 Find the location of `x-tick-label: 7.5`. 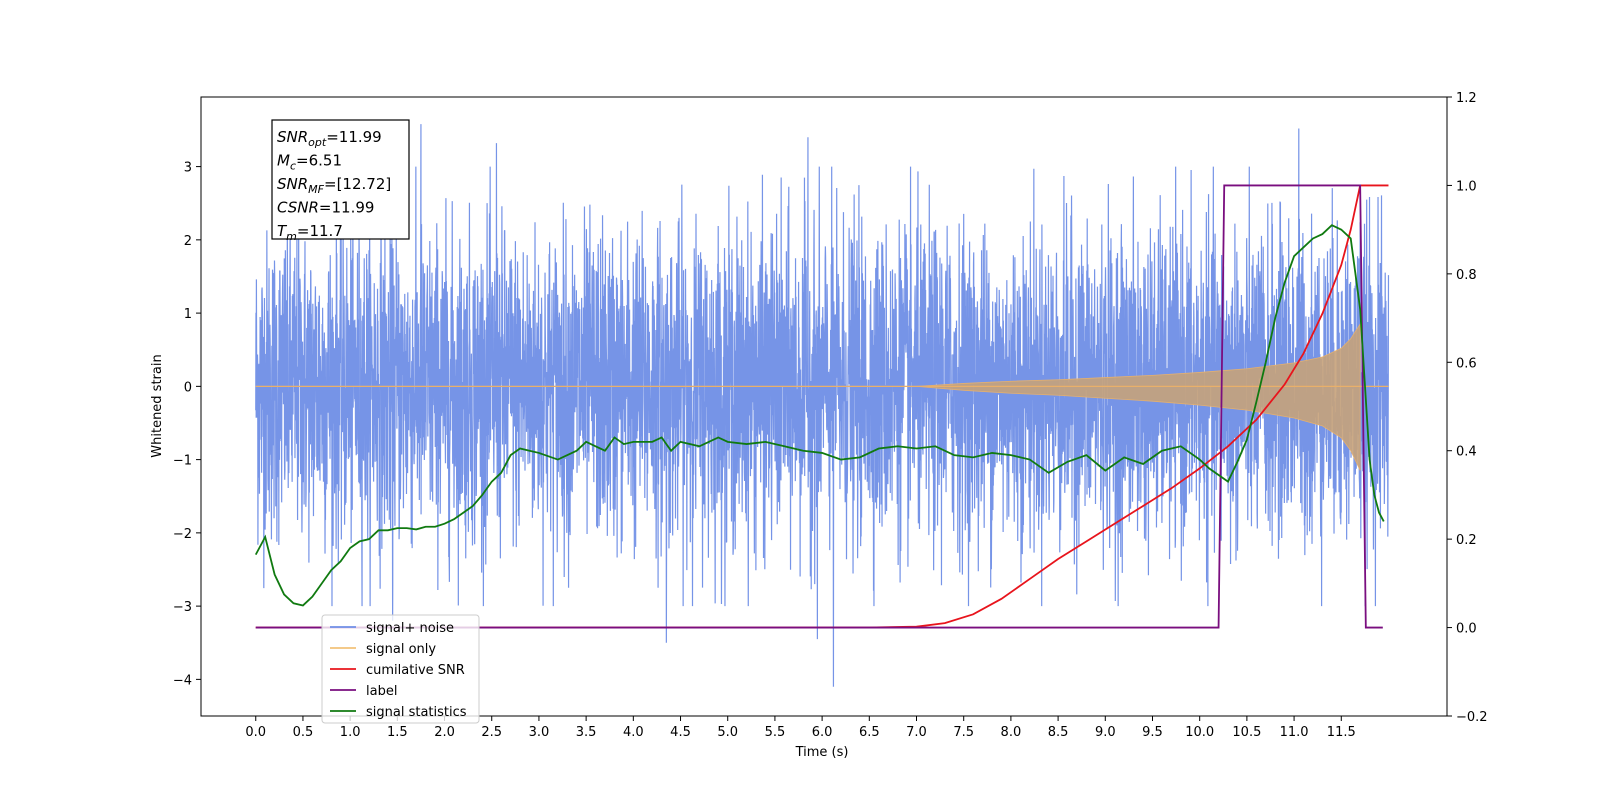

x-tick-label: 7.5 is located at coordinates (963, 732).